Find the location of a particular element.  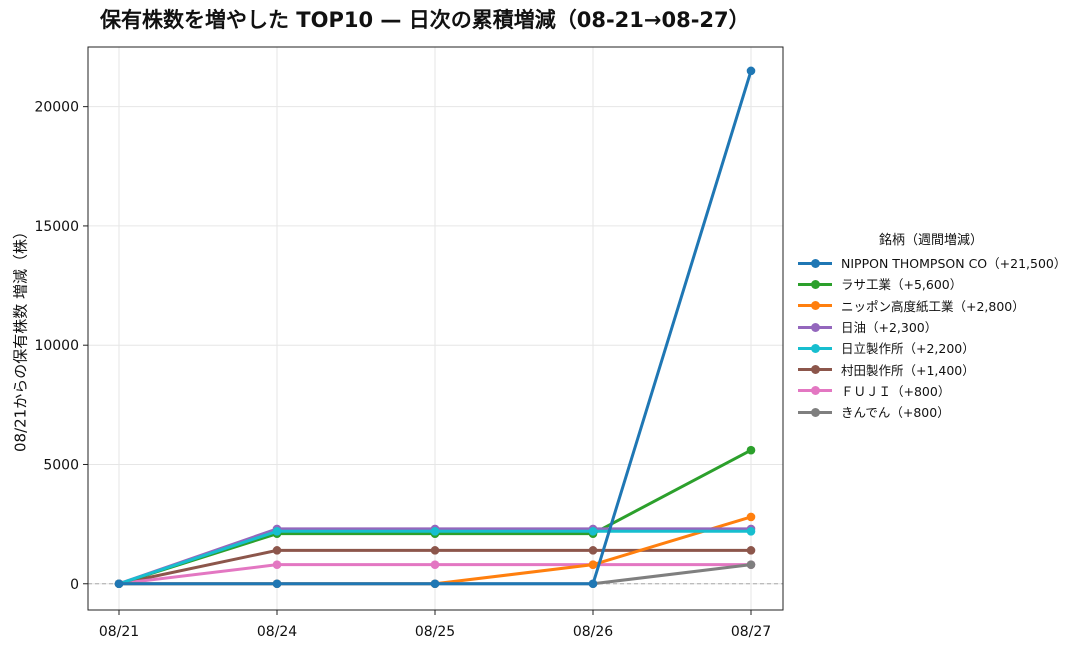

legend-title: 銘柄（週間増減） is located at coordinates (930, 240).